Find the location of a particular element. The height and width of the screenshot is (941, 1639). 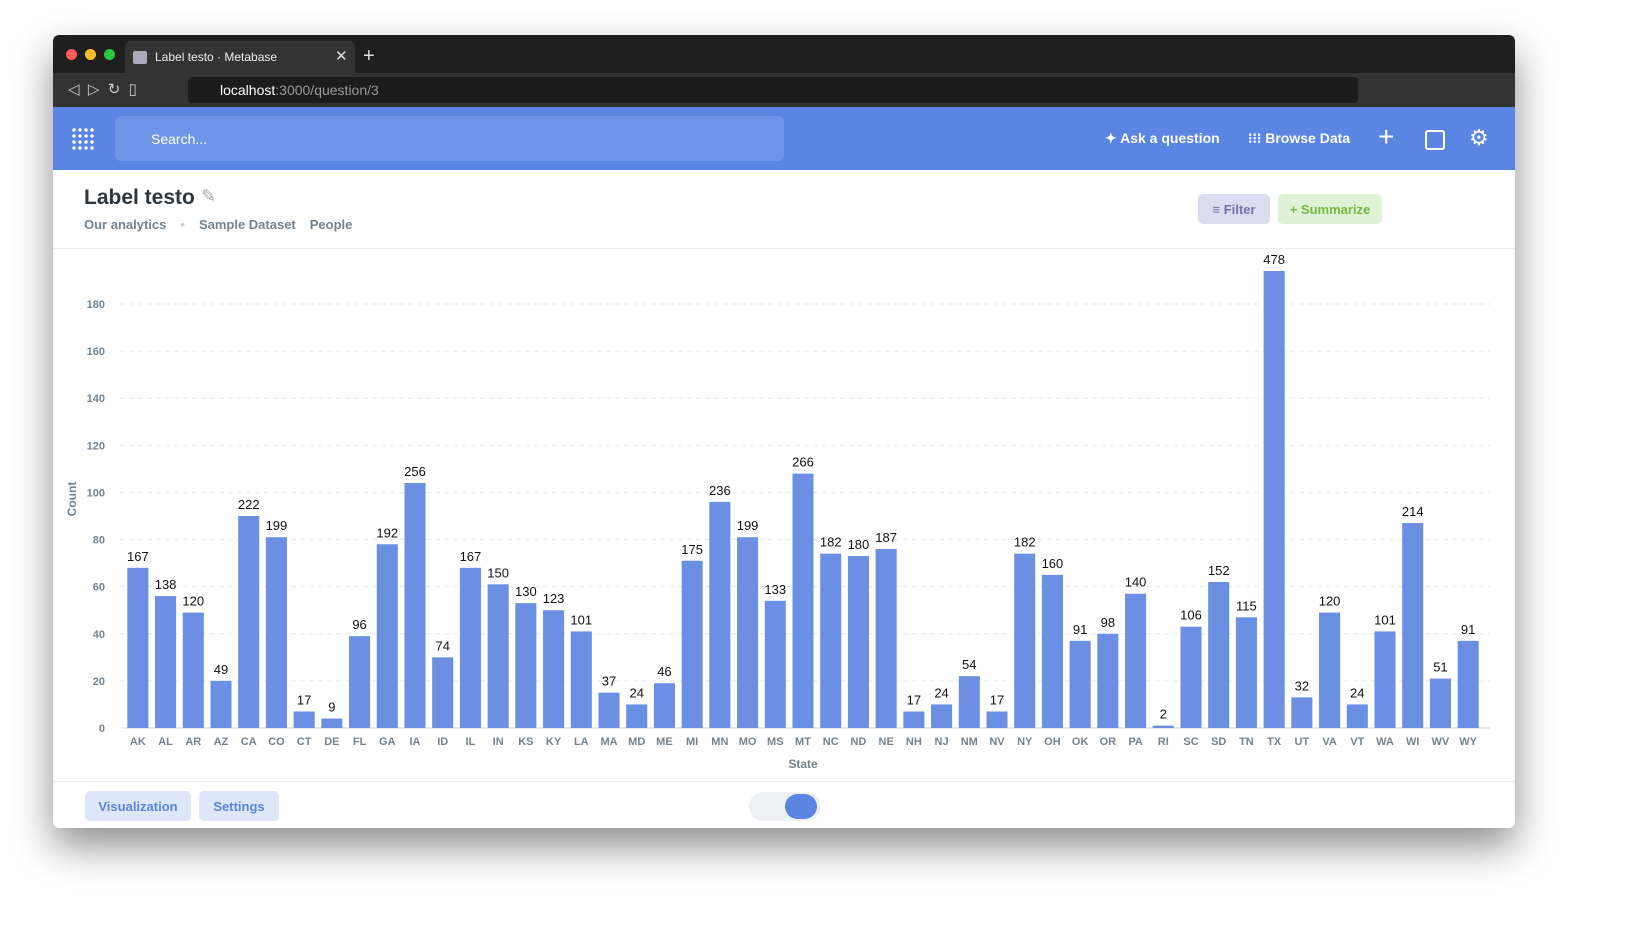

x-tick-label: CA is located at coordinates (249, 742).